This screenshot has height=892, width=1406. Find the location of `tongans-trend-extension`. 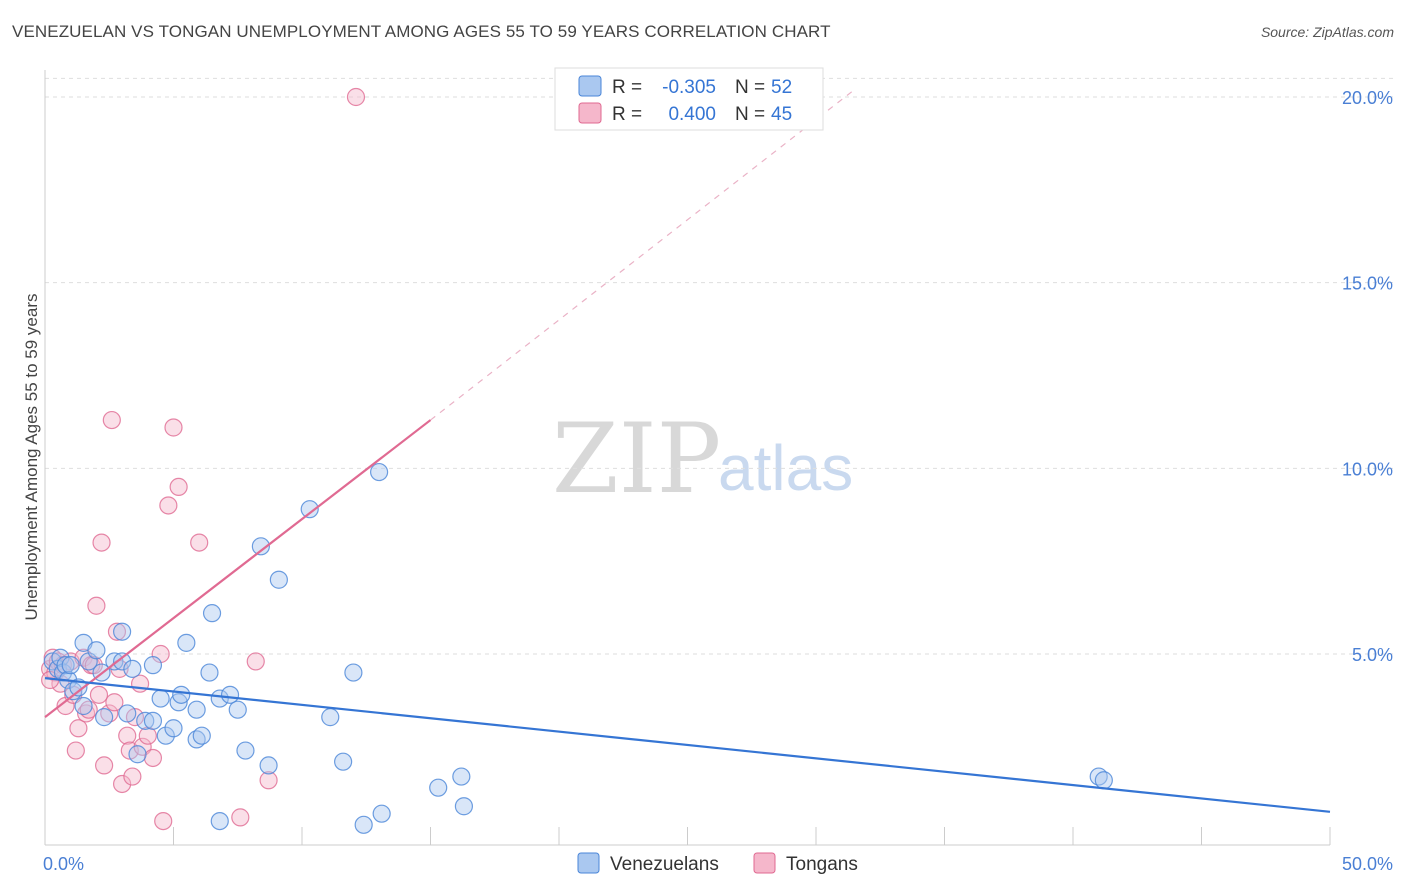

tongans-trend-extension is located at coordinates (642, 255).